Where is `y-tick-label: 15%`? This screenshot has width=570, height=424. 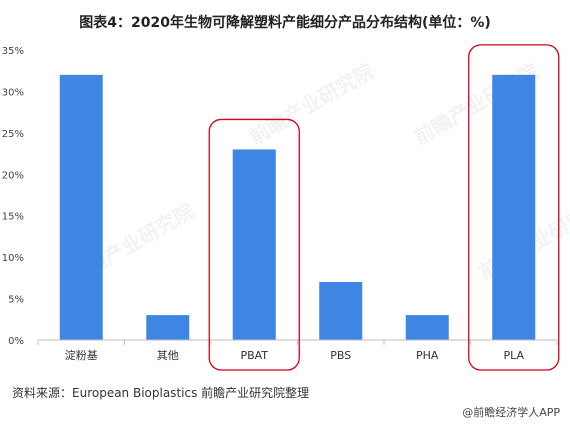
y-tick-label: 15% is located at coordinates (13, 217).